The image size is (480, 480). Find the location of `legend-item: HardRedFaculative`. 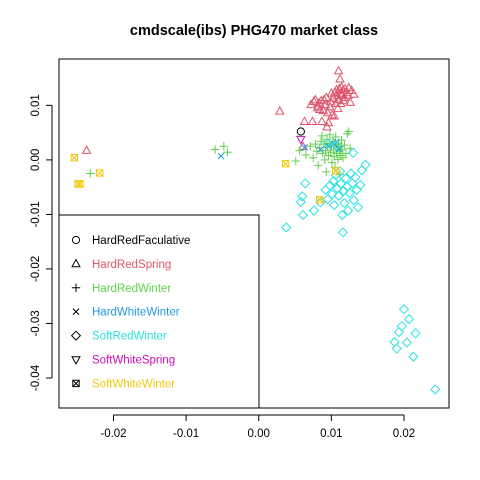

legend-item: HardRedFaculative is located at coordinates (130, 241).